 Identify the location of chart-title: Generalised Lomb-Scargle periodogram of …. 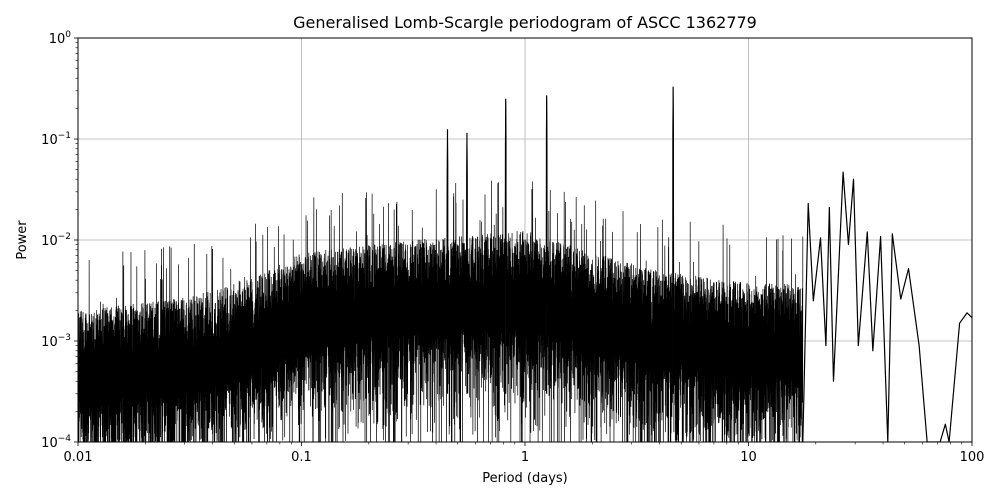
(525, 22).